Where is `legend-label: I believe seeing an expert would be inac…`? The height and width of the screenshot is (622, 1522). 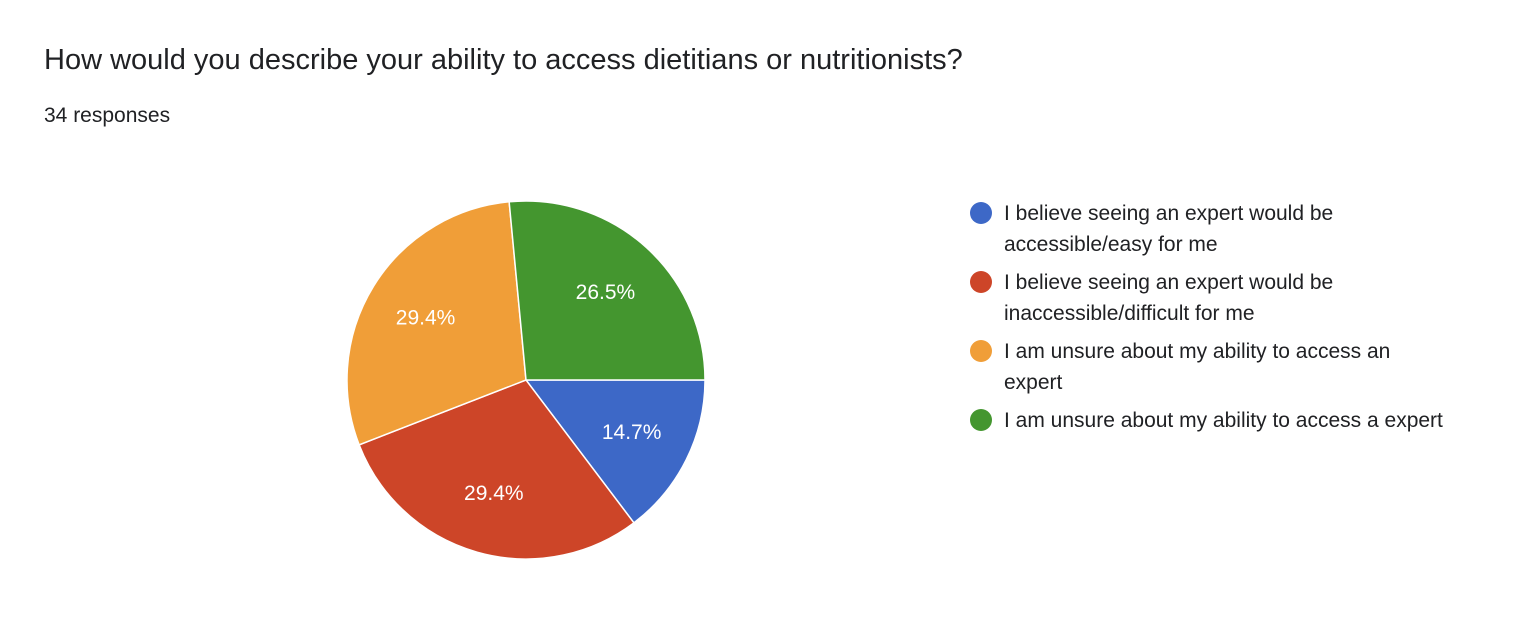 legend-label: I believe seeing an expert would be inac… is located at coordinates (1169, 298).